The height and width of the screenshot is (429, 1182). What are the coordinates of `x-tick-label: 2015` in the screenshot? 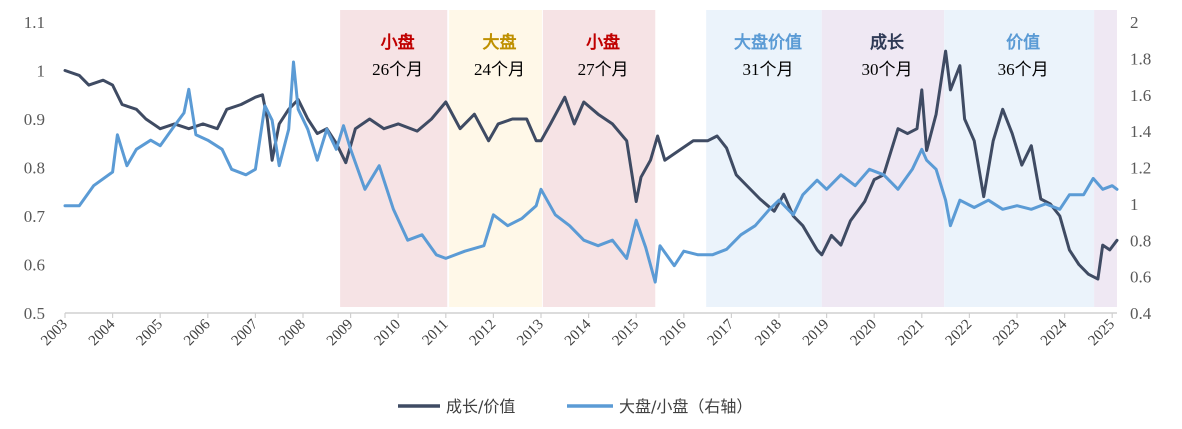 It's located at (626, 333).